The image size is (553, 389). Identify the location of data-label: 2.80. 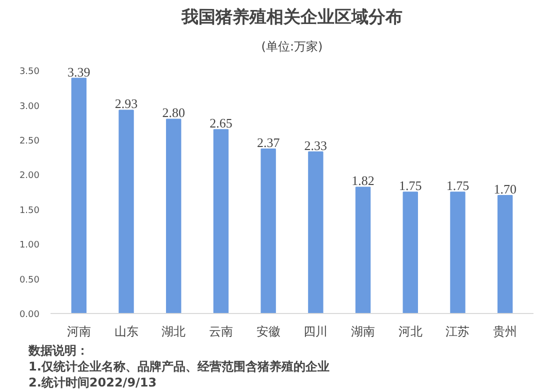
(173, 112).